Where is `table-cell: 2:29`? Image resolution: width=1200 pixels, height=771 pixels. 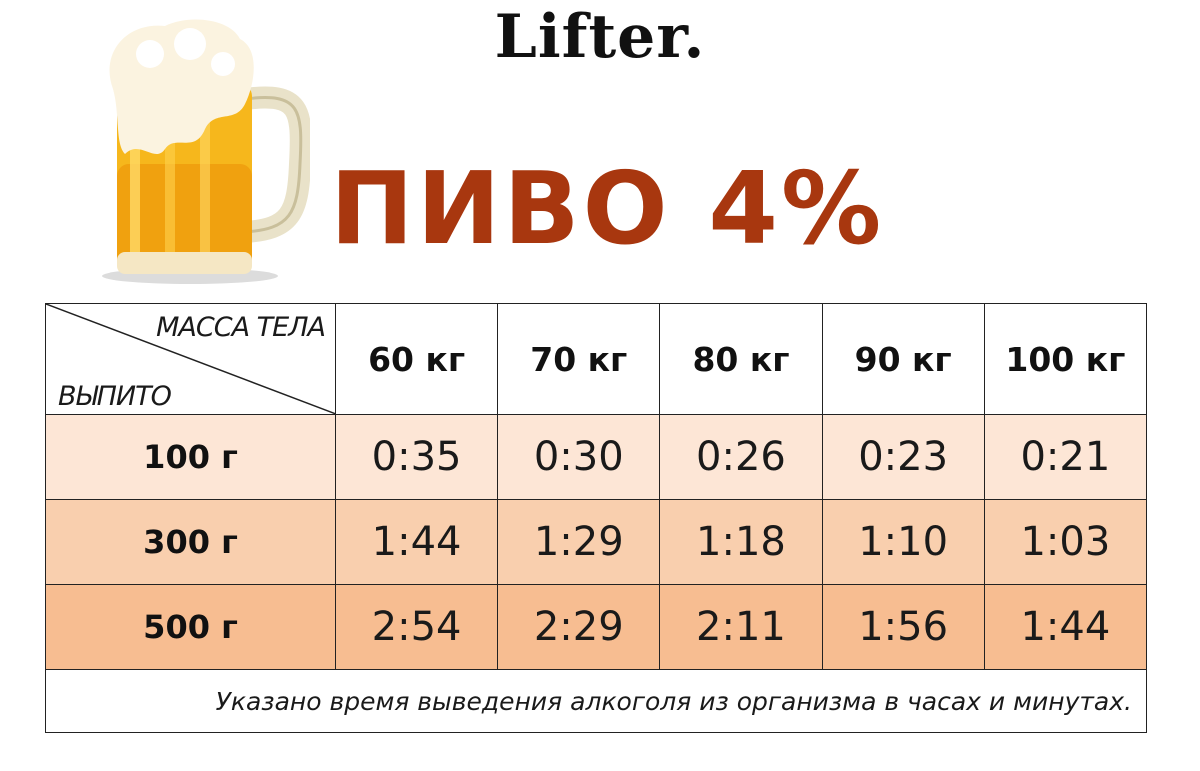 table-cell: 2:29 is located at coordinates (579, 627).